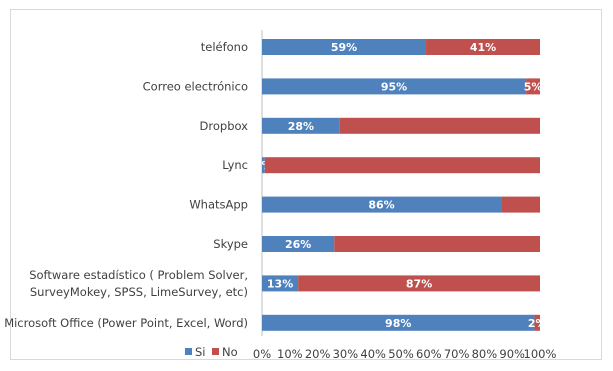 This screenshot has height=371, width=613. I want to click on x-tick-label-100: 100%, so click(540, 354).